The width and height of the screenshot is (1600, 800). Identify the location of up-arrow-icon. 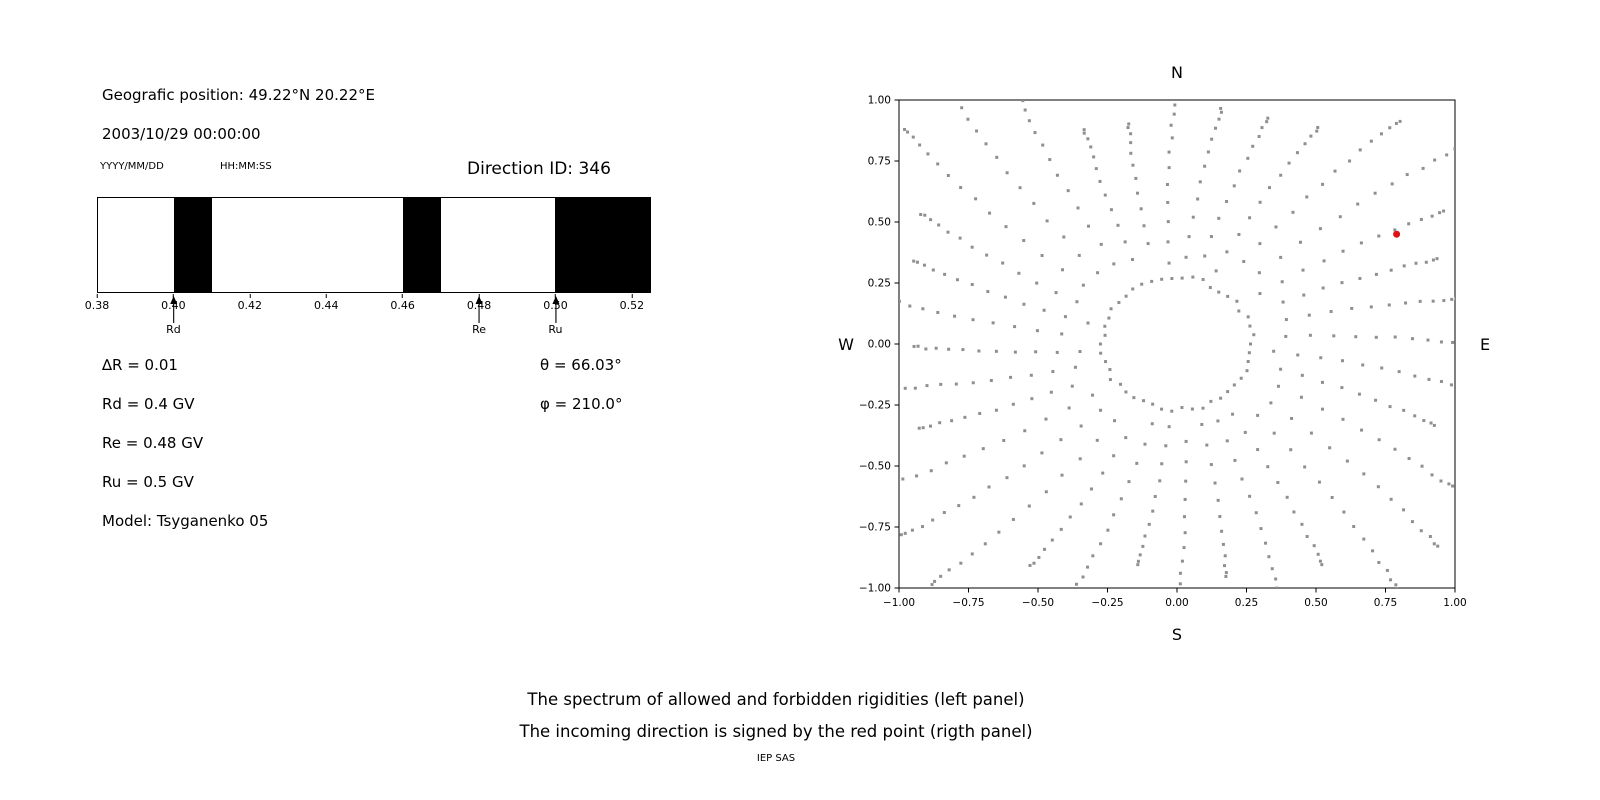
(555, 309).